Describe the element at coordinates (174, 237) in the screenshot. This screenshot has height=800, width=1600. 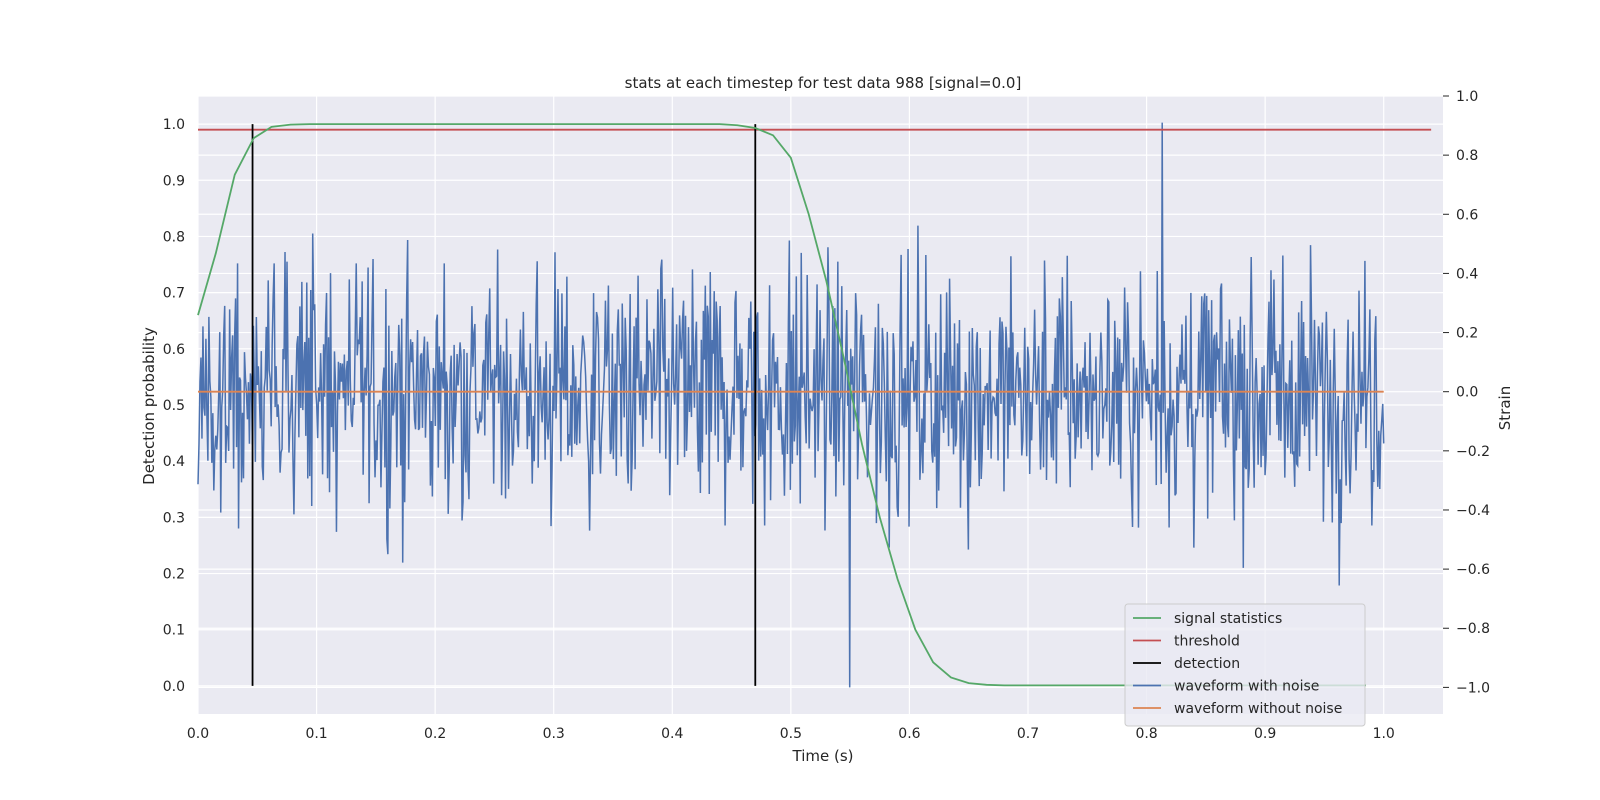
I see `y-left-tick-label: 0.8` at that location.